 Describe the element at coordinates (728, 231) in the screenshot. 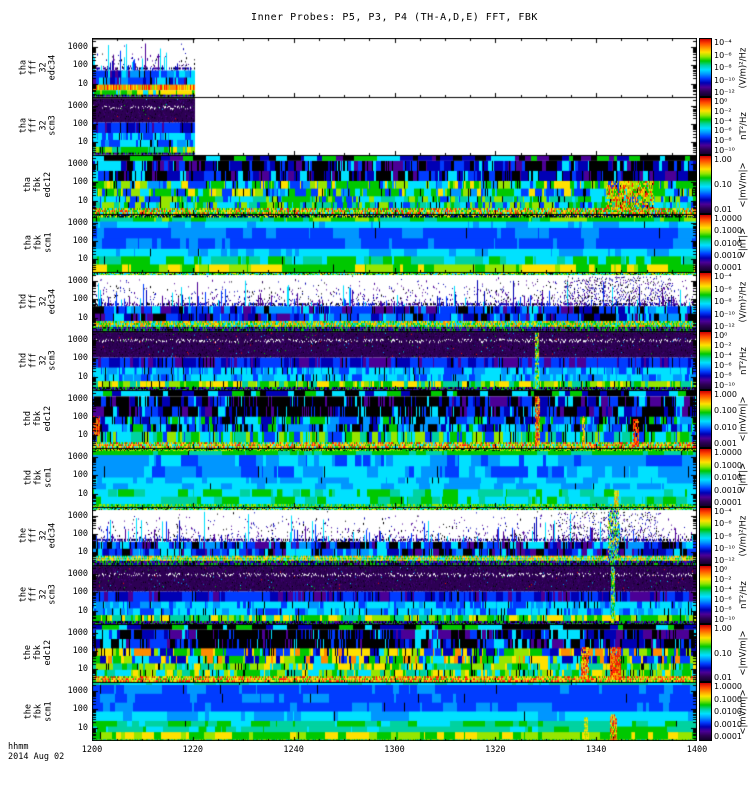

I see `colorbar-tick-label: 0.1000` at that location.